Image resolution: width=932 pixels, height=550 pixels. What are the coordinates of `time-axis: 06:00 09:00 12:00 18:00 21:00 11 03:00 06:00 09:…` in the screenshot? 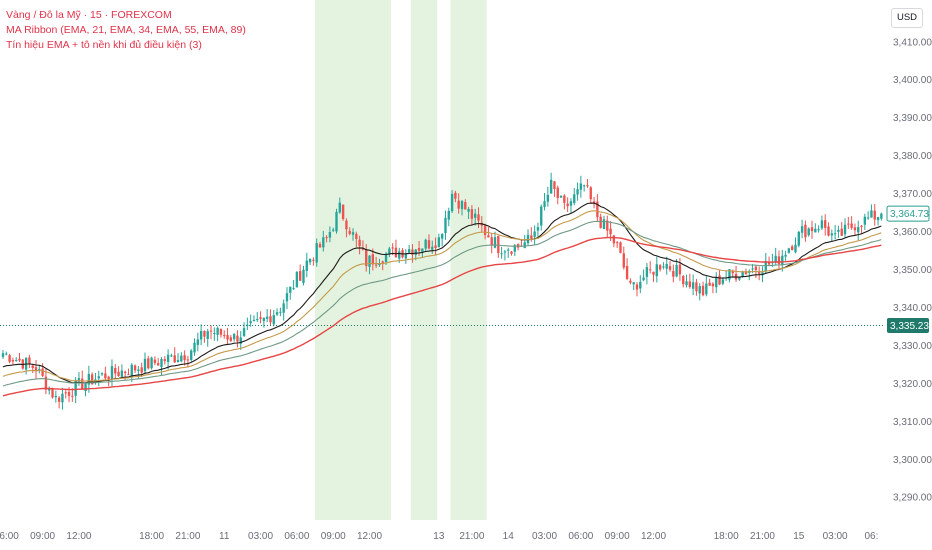 It's located at (442, 535).